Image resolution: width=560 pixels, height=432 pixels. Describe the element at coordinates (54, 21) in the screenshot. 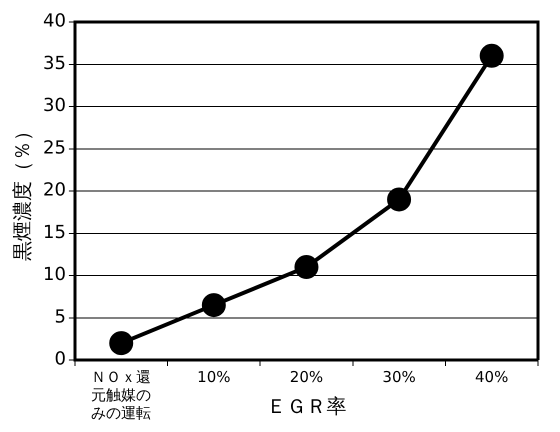

I see `y-tick-label: 40` at that location.